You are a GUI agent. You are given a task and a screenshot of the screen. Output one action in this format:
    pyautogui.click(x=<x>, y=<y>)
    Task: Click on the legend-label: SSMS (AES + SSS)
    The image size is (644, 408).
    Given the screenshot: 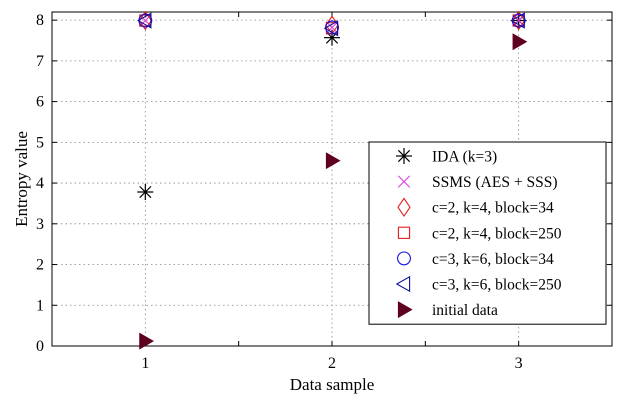 What is the action you would take?
    pyautogui.click(x=494, y=182)
    